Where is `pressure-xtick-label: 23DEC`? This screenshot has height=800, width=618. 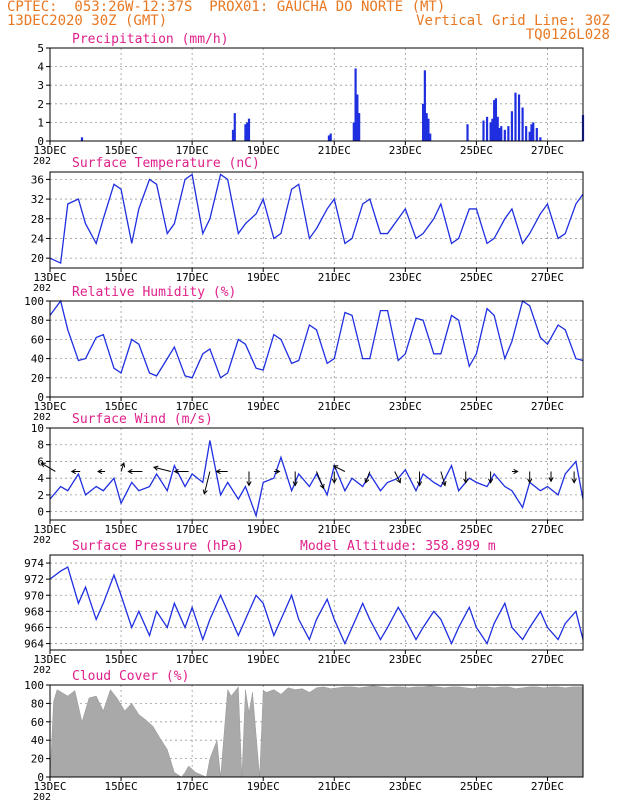
pressure-xtick-label: 23DEC is located at coordinates (405, 659).